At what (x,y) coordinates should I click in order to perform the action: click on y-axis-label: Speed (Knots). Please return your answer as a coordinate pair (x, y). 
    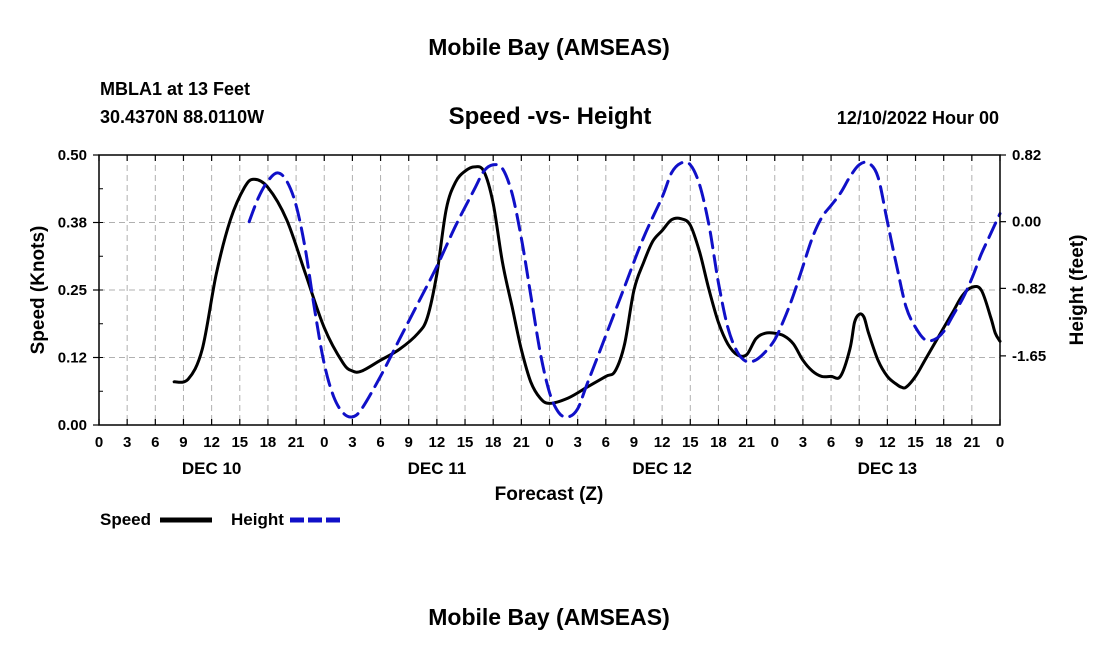
    Looking at the image, I should click on (38, 290).